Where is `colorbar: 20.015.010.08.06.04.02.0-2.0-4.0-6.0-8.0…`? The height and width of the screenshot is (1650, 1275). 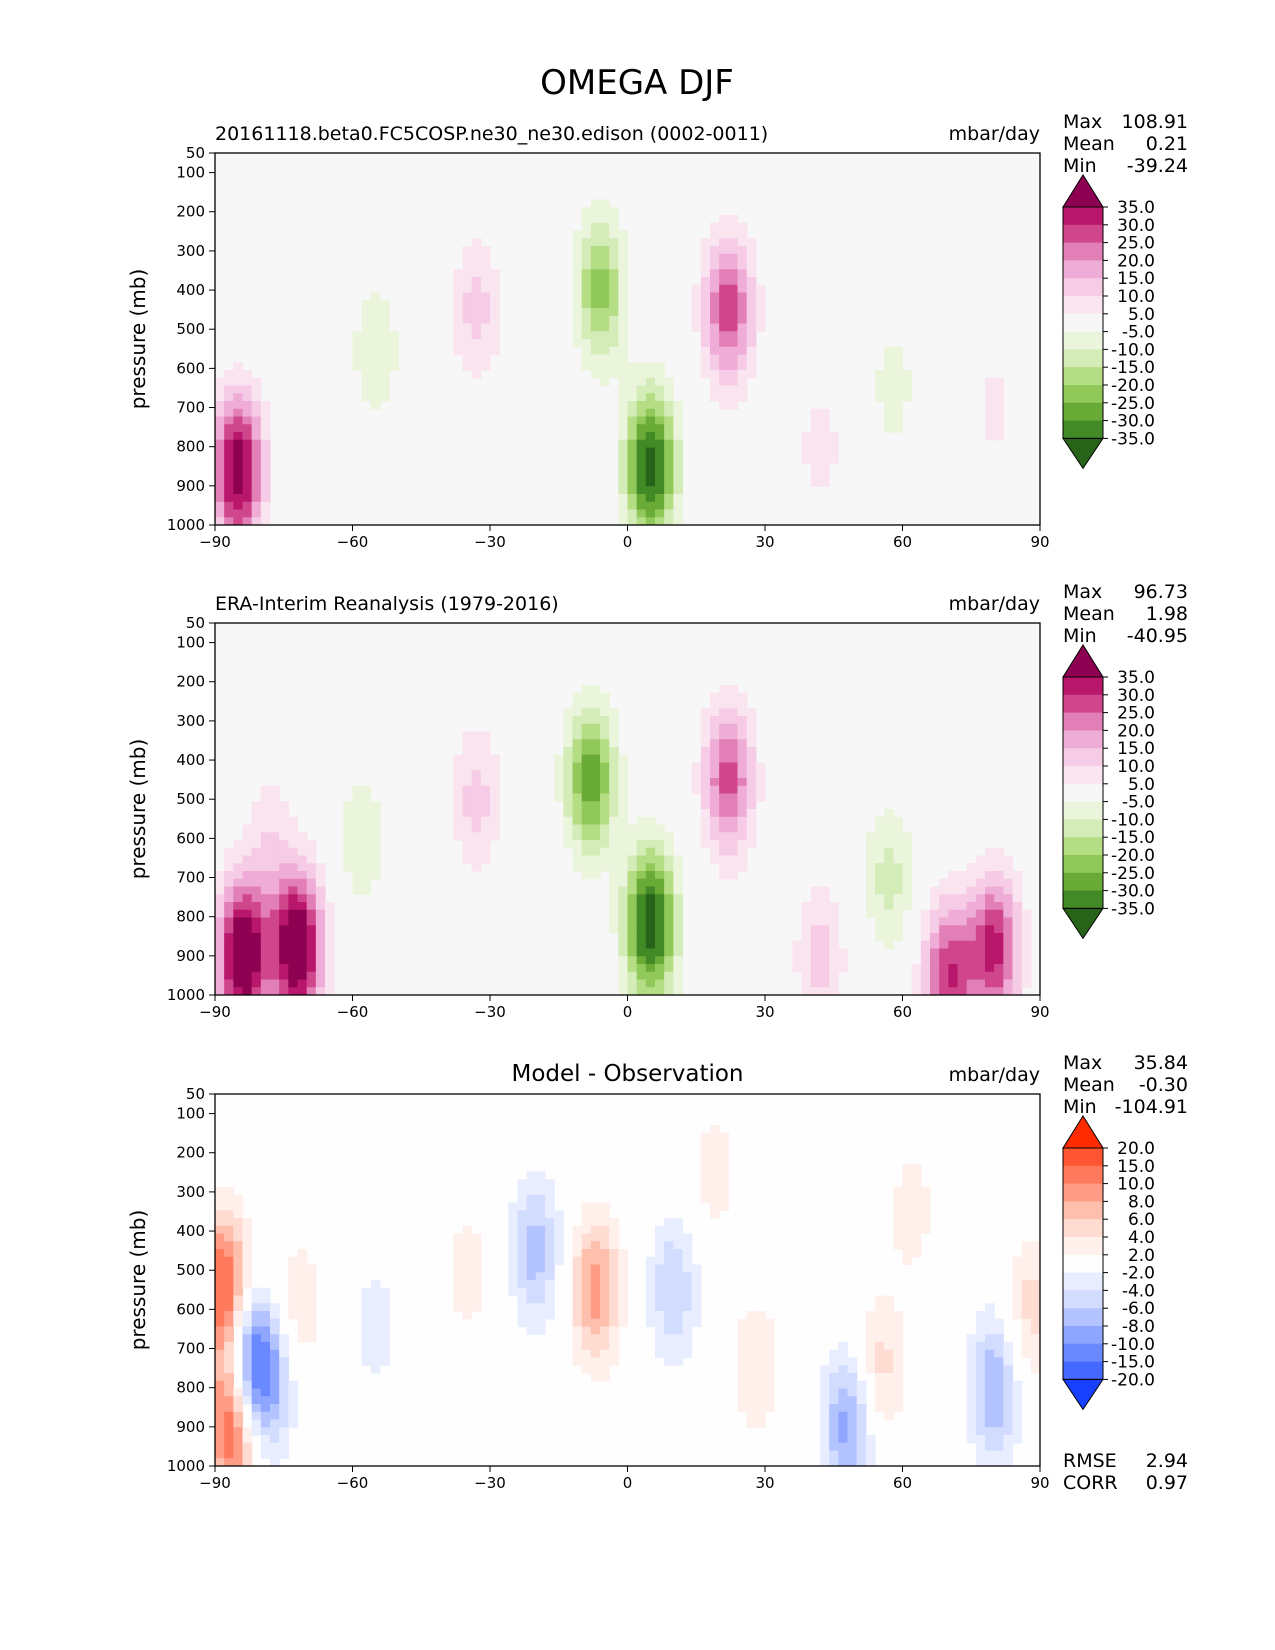
colorbar: 20.015.010.08.06.04.02.0-2.0-4.0-6.0-8.0… is located at coordinates (1108, 1263).